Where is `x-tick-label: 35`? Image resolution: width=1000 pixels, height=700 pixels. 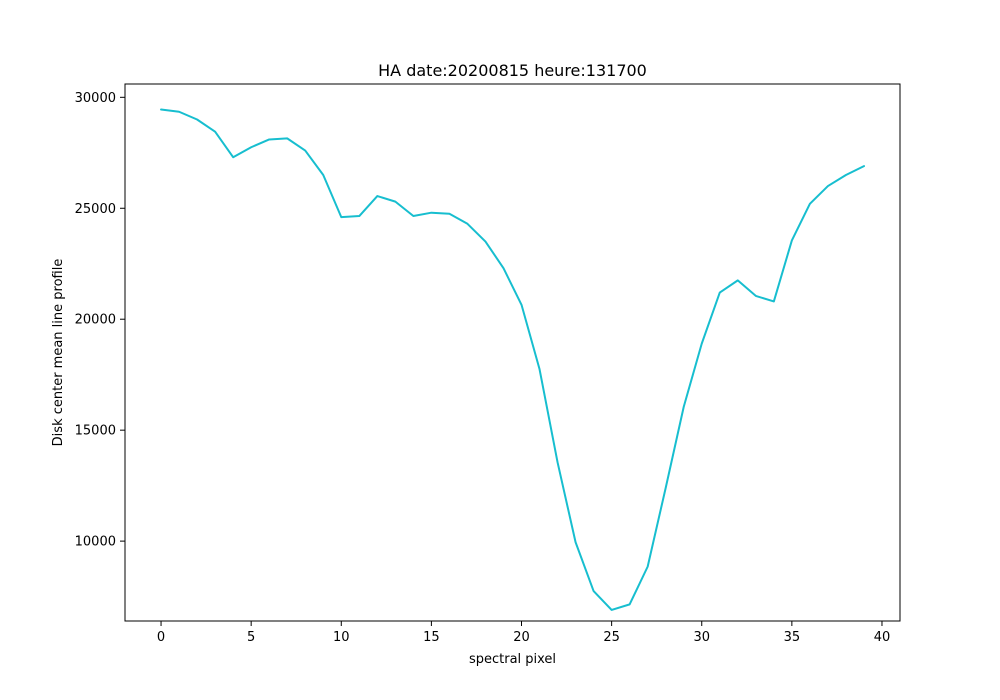 x-tick-label: 35 is located at coordinates (792, 637).